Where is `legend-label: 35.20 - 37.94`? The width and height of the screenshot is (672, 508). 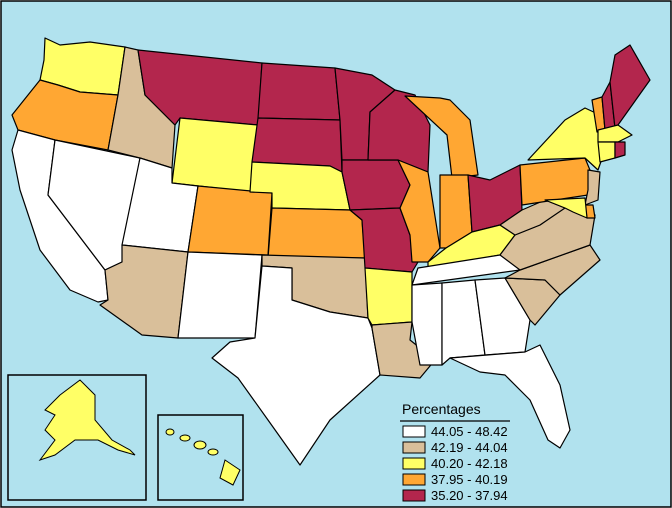
legend-label: 35.20 - 37.94 is located at coordinates (469, 495).